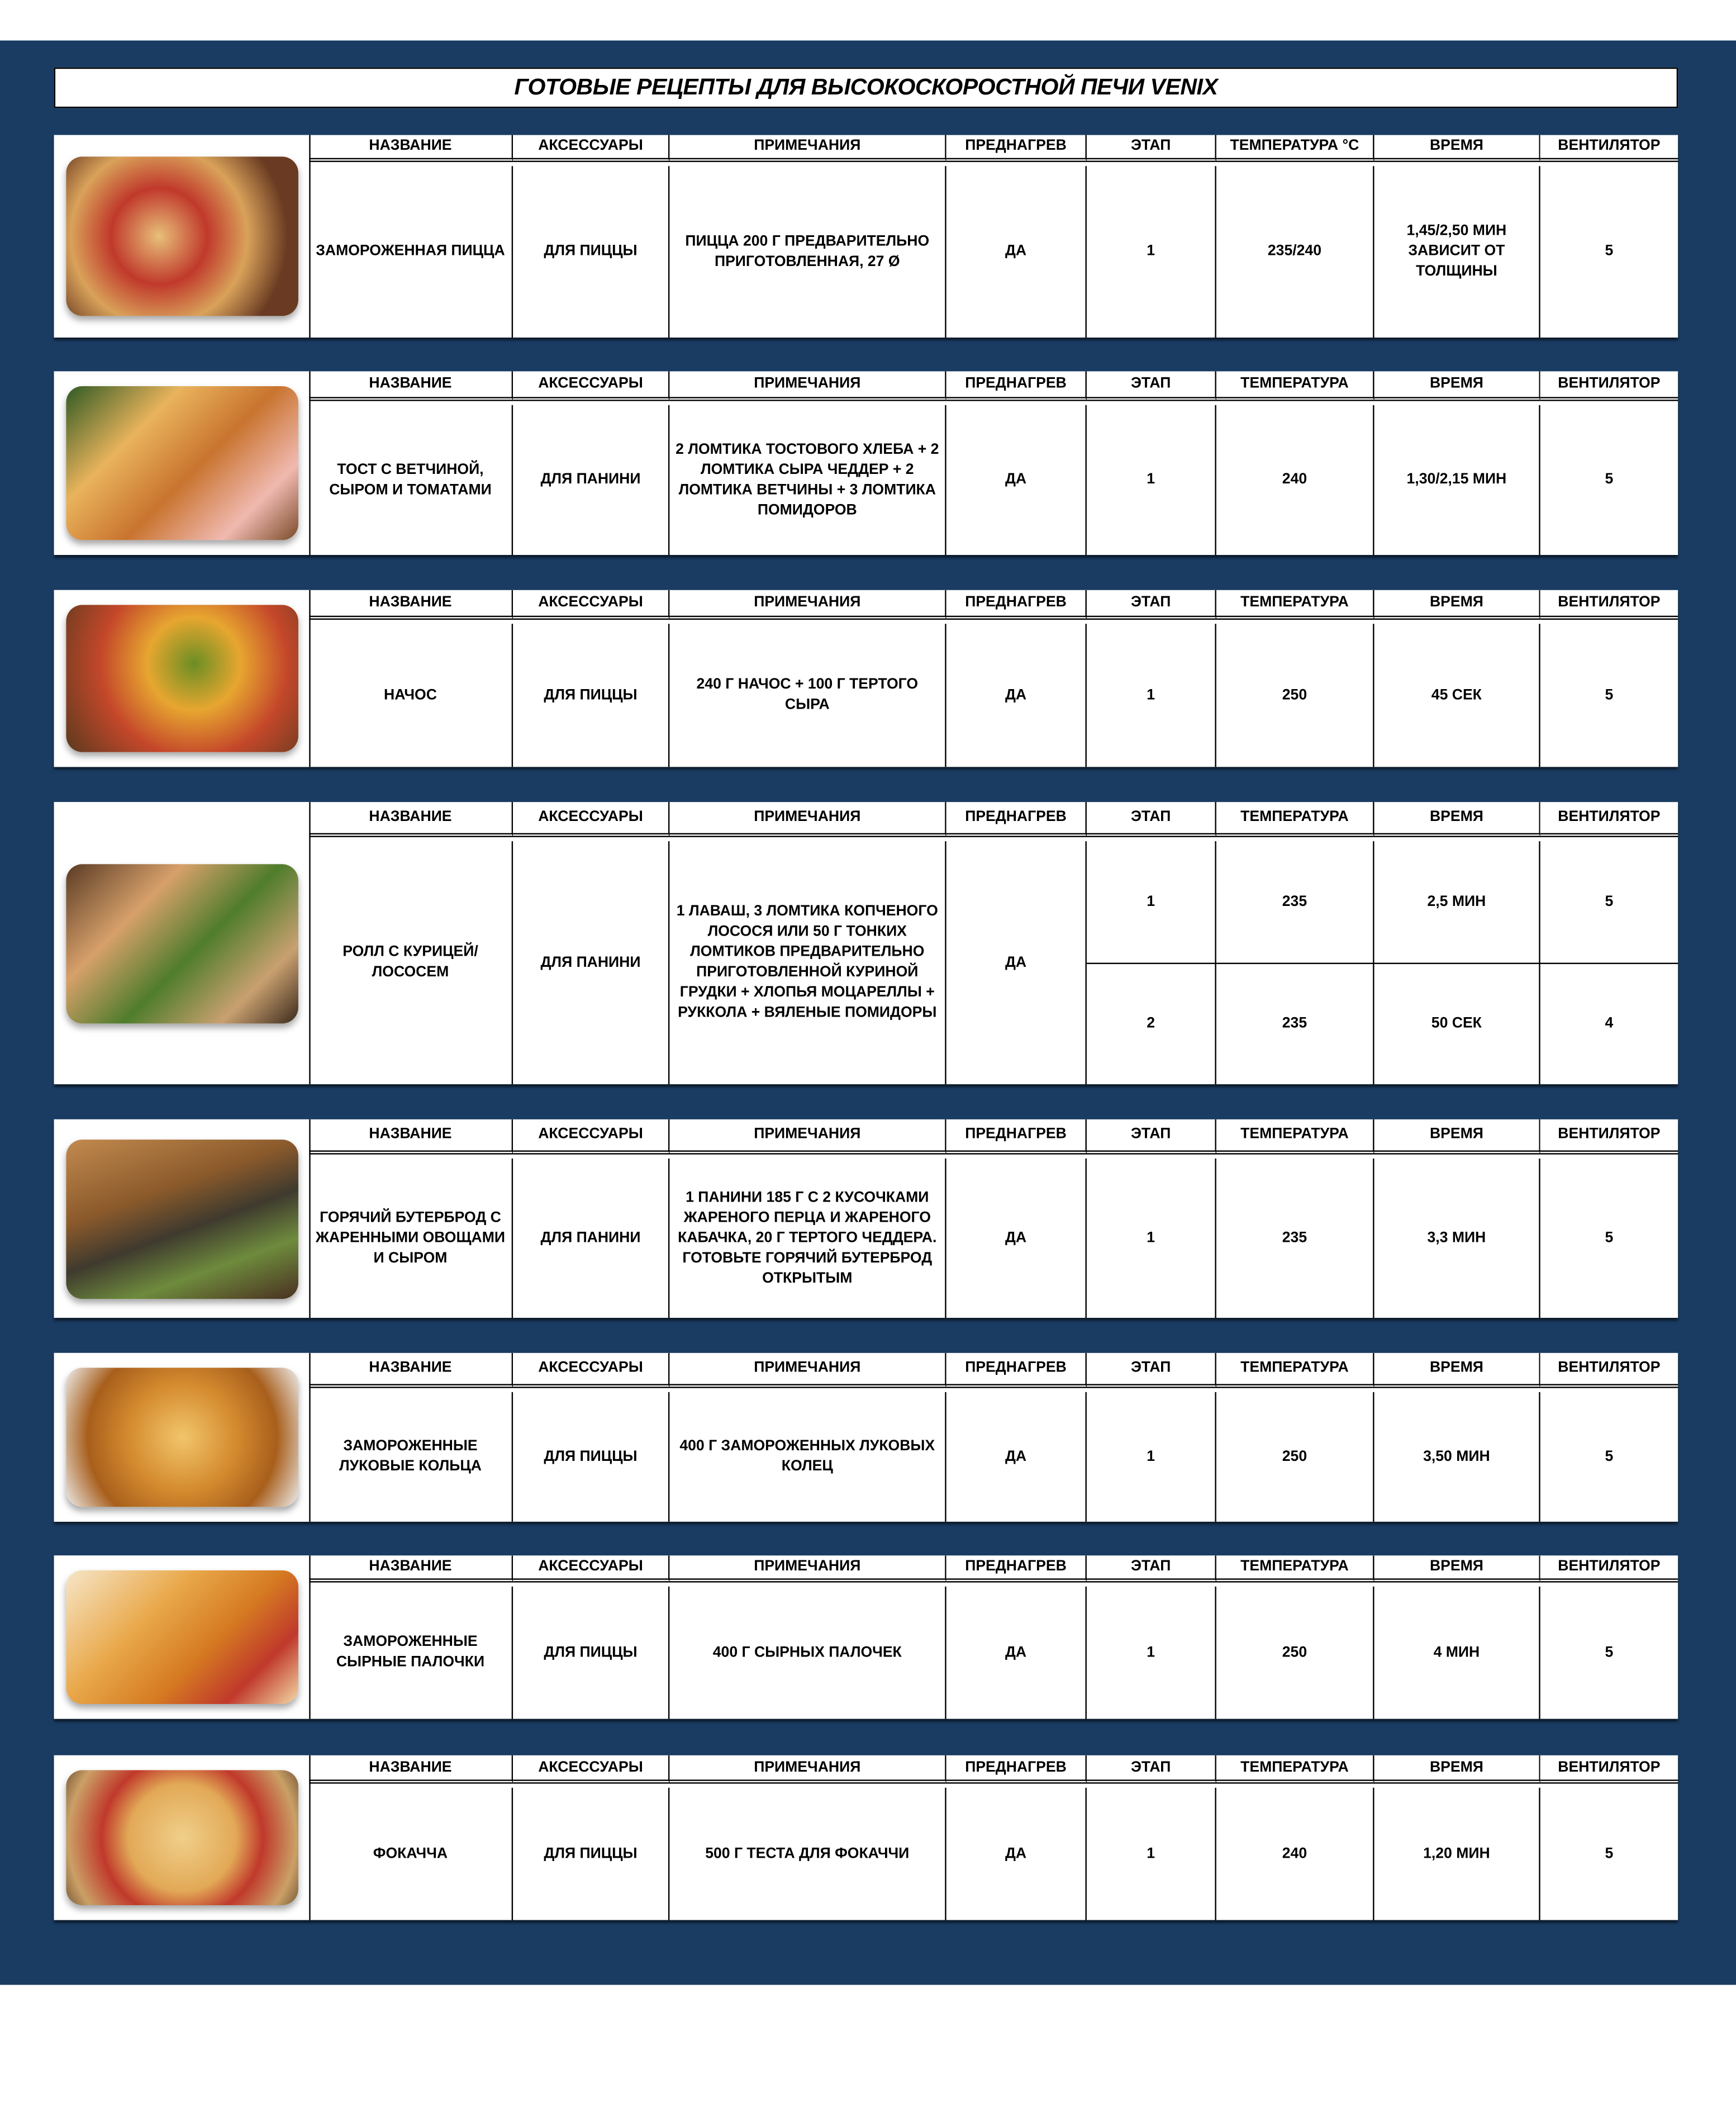 This screenshot has height=2117, width=1736. Describe the element at coordinates (1457, 1457) in the screenshot. I see `recipe-time: 3,50 МИН` at that location.